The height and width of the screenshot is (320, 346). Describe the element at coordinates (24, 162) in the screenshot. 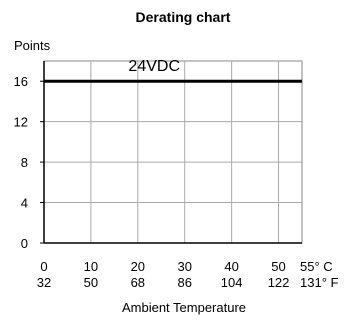

I see `y-tick-label: 8` at that location.